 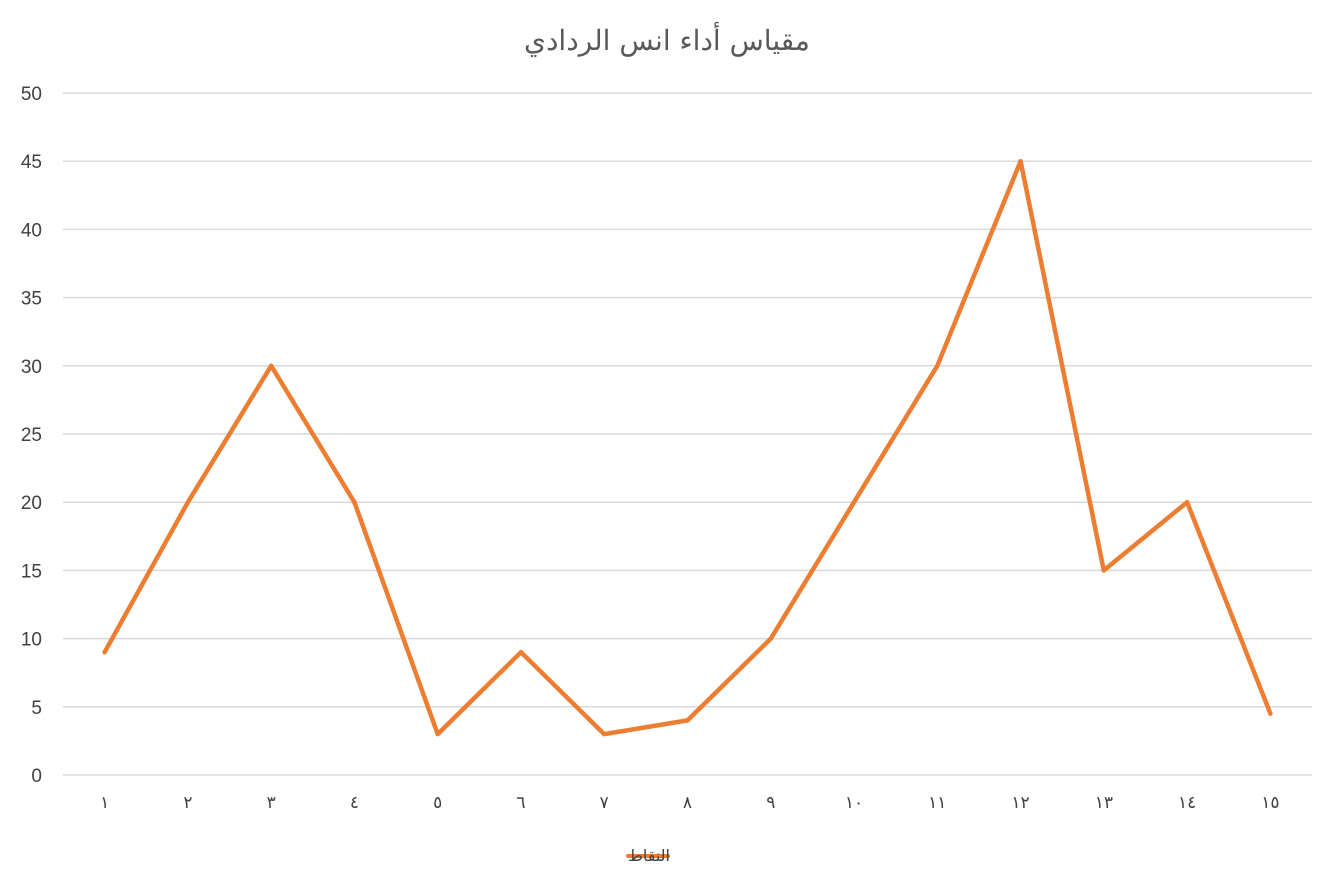 I want to click on x-tick-label: ٥, so click(x=437, y=803).